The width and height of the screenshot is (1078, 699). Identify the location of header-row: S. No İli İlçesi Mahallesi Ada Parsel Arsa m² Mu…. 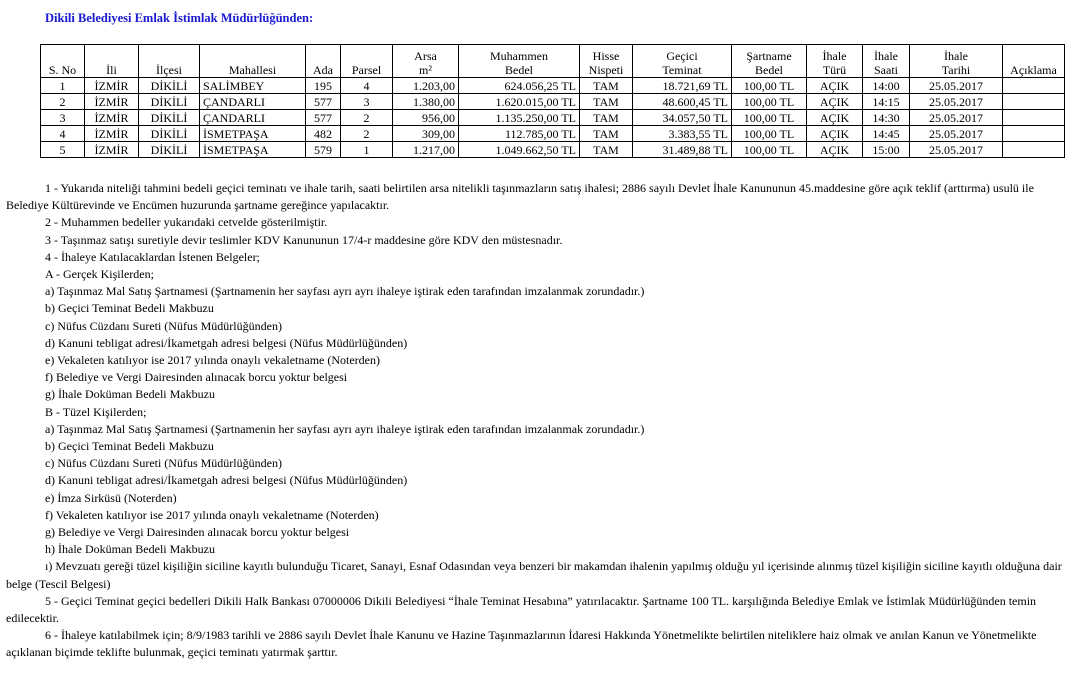
(552, 61).